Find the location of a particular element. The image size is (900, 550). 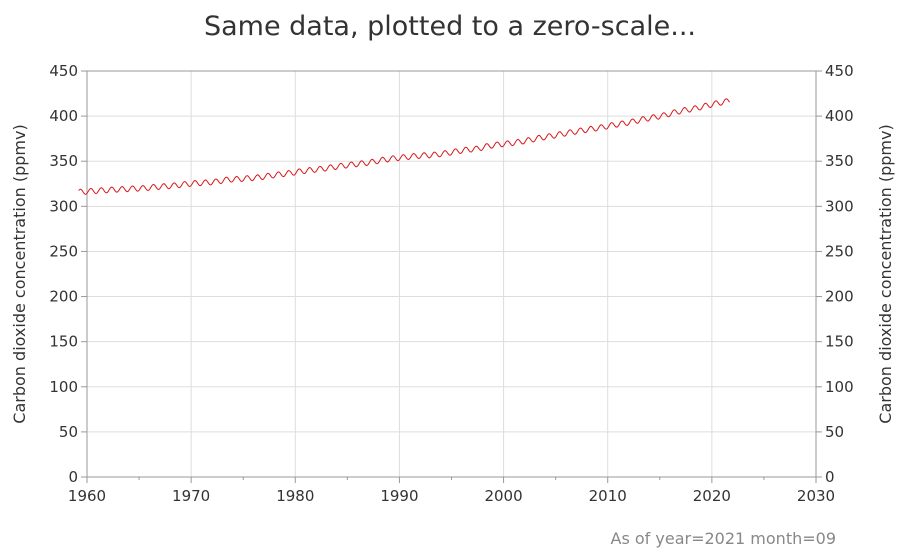

y-tick-label-right: 350 is located at coordinates (839, 161).